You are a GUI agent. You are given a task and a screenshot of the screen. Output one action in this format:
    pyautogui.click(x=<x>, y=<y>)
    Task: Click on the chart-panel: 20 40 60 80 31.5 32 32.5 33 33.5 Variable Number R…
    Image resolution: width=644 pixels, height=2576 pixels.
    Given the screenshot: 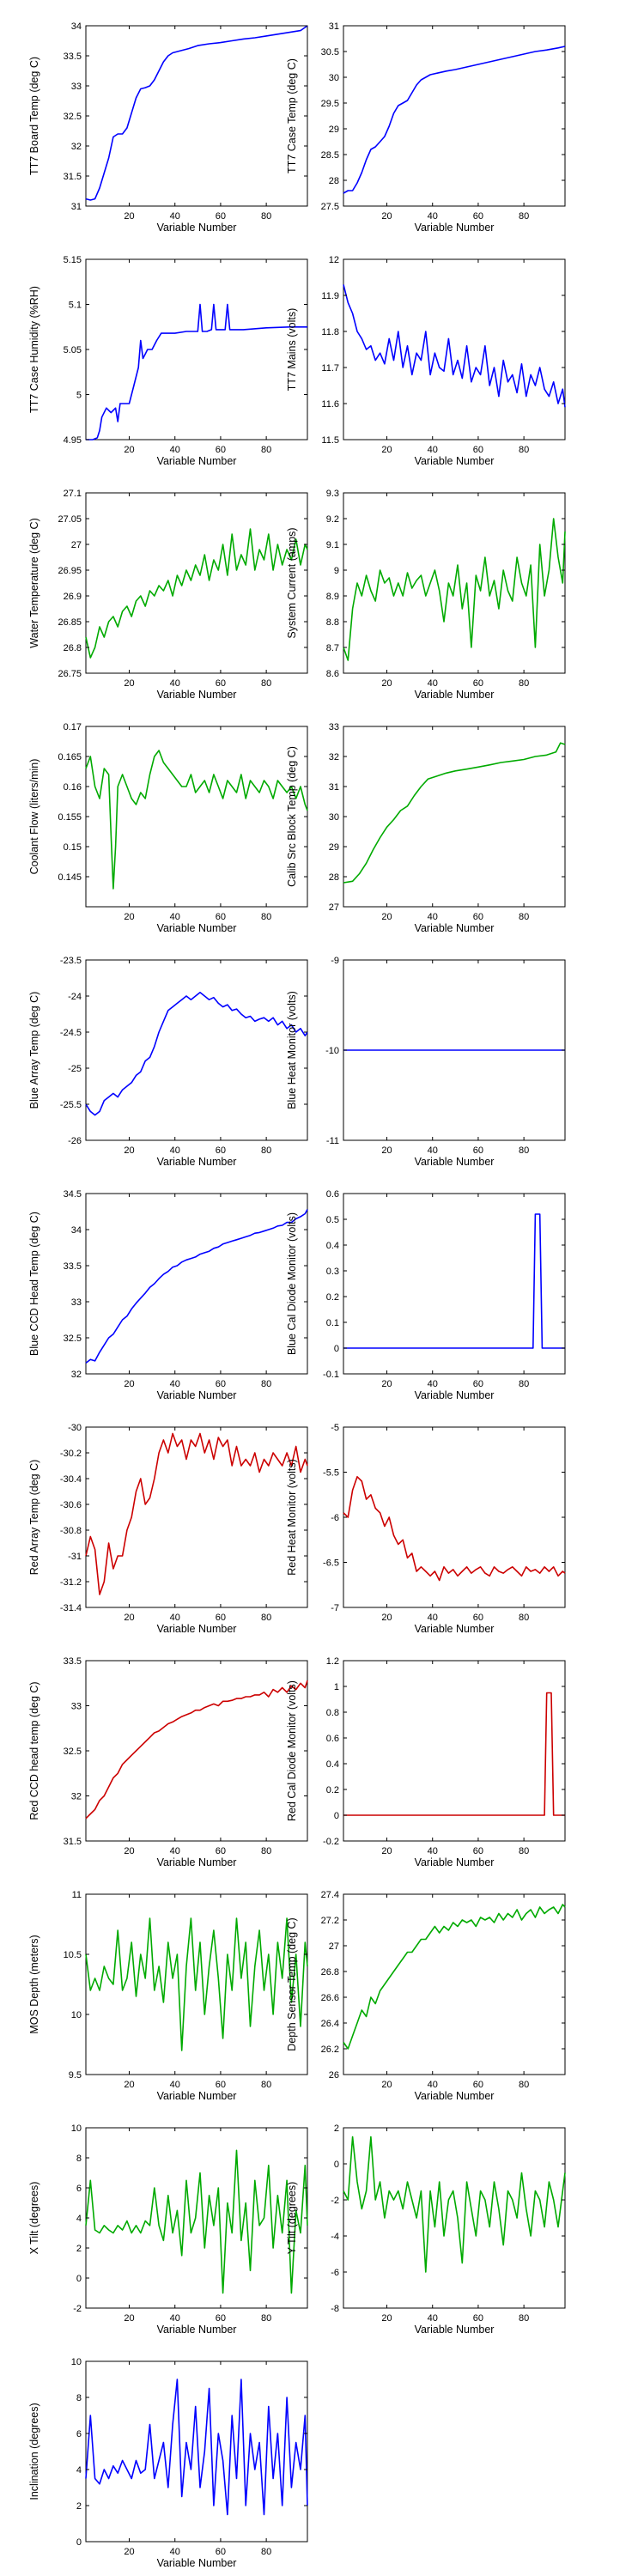 What is the action you would take?
    pyautogui.click(x=168, y=1762)
    